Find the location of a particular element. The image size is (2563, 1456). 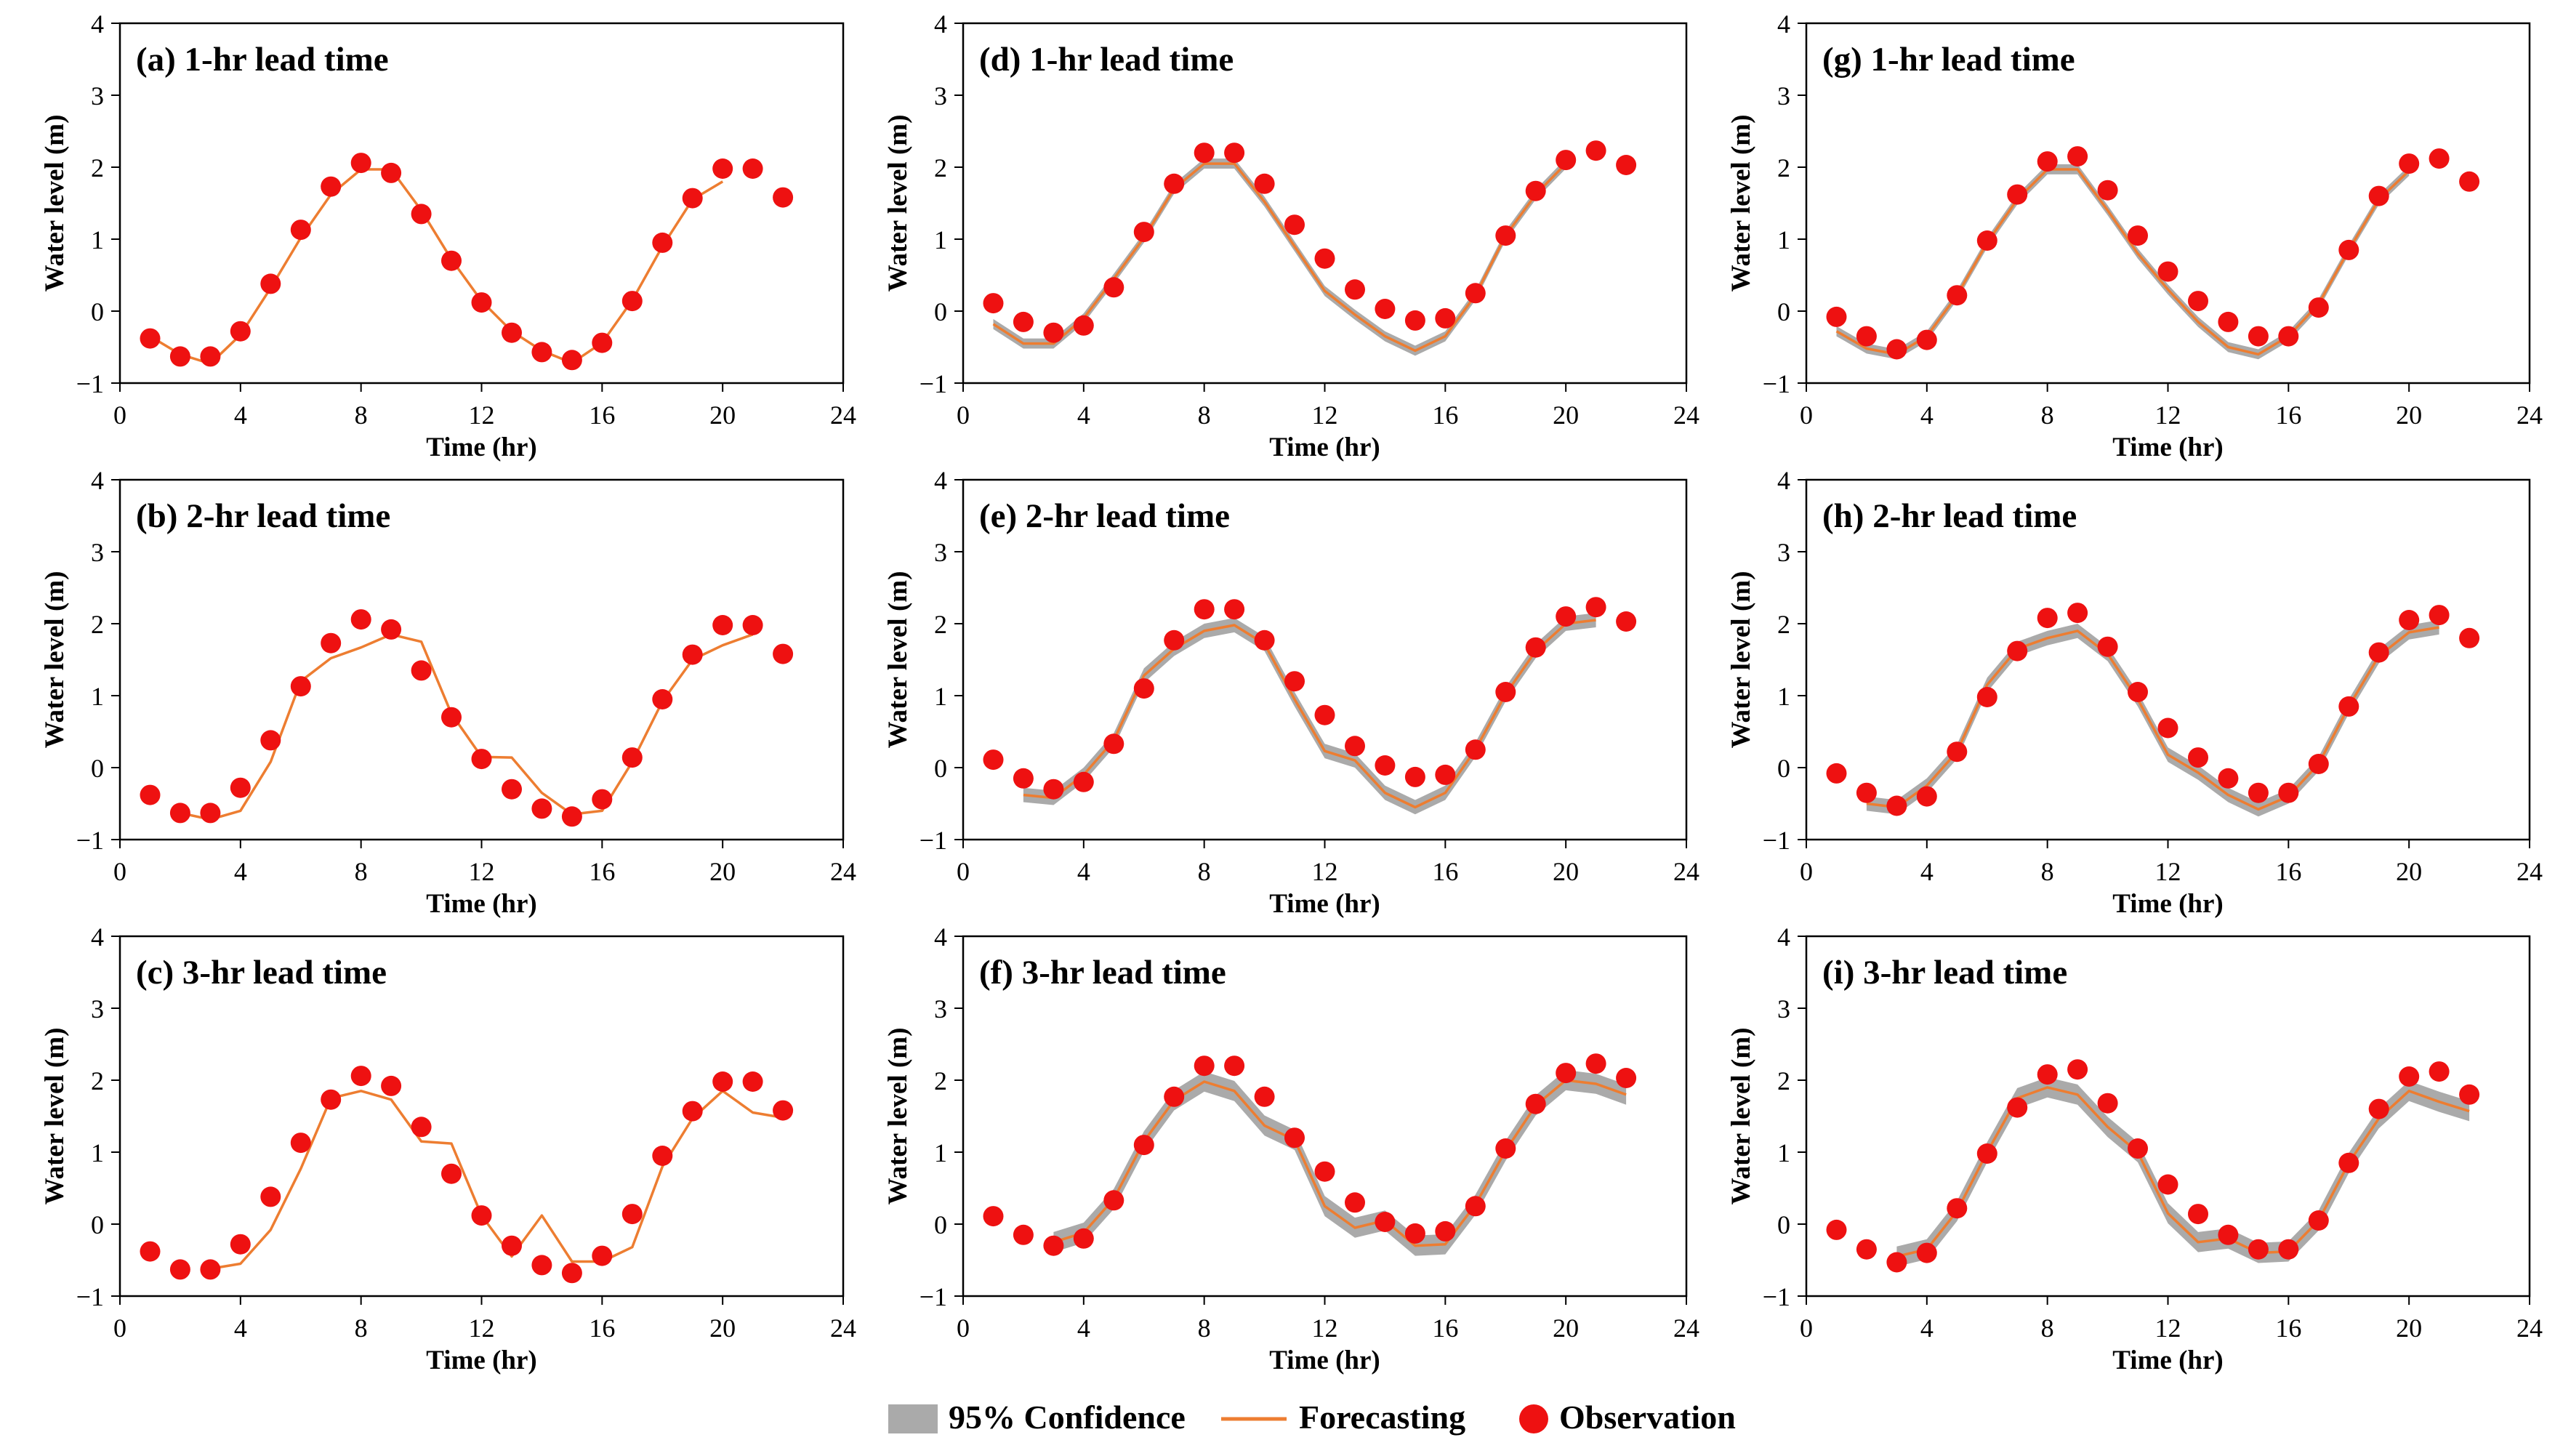

legend-observation-label: Observation is located at coordinates (1647, 1417).